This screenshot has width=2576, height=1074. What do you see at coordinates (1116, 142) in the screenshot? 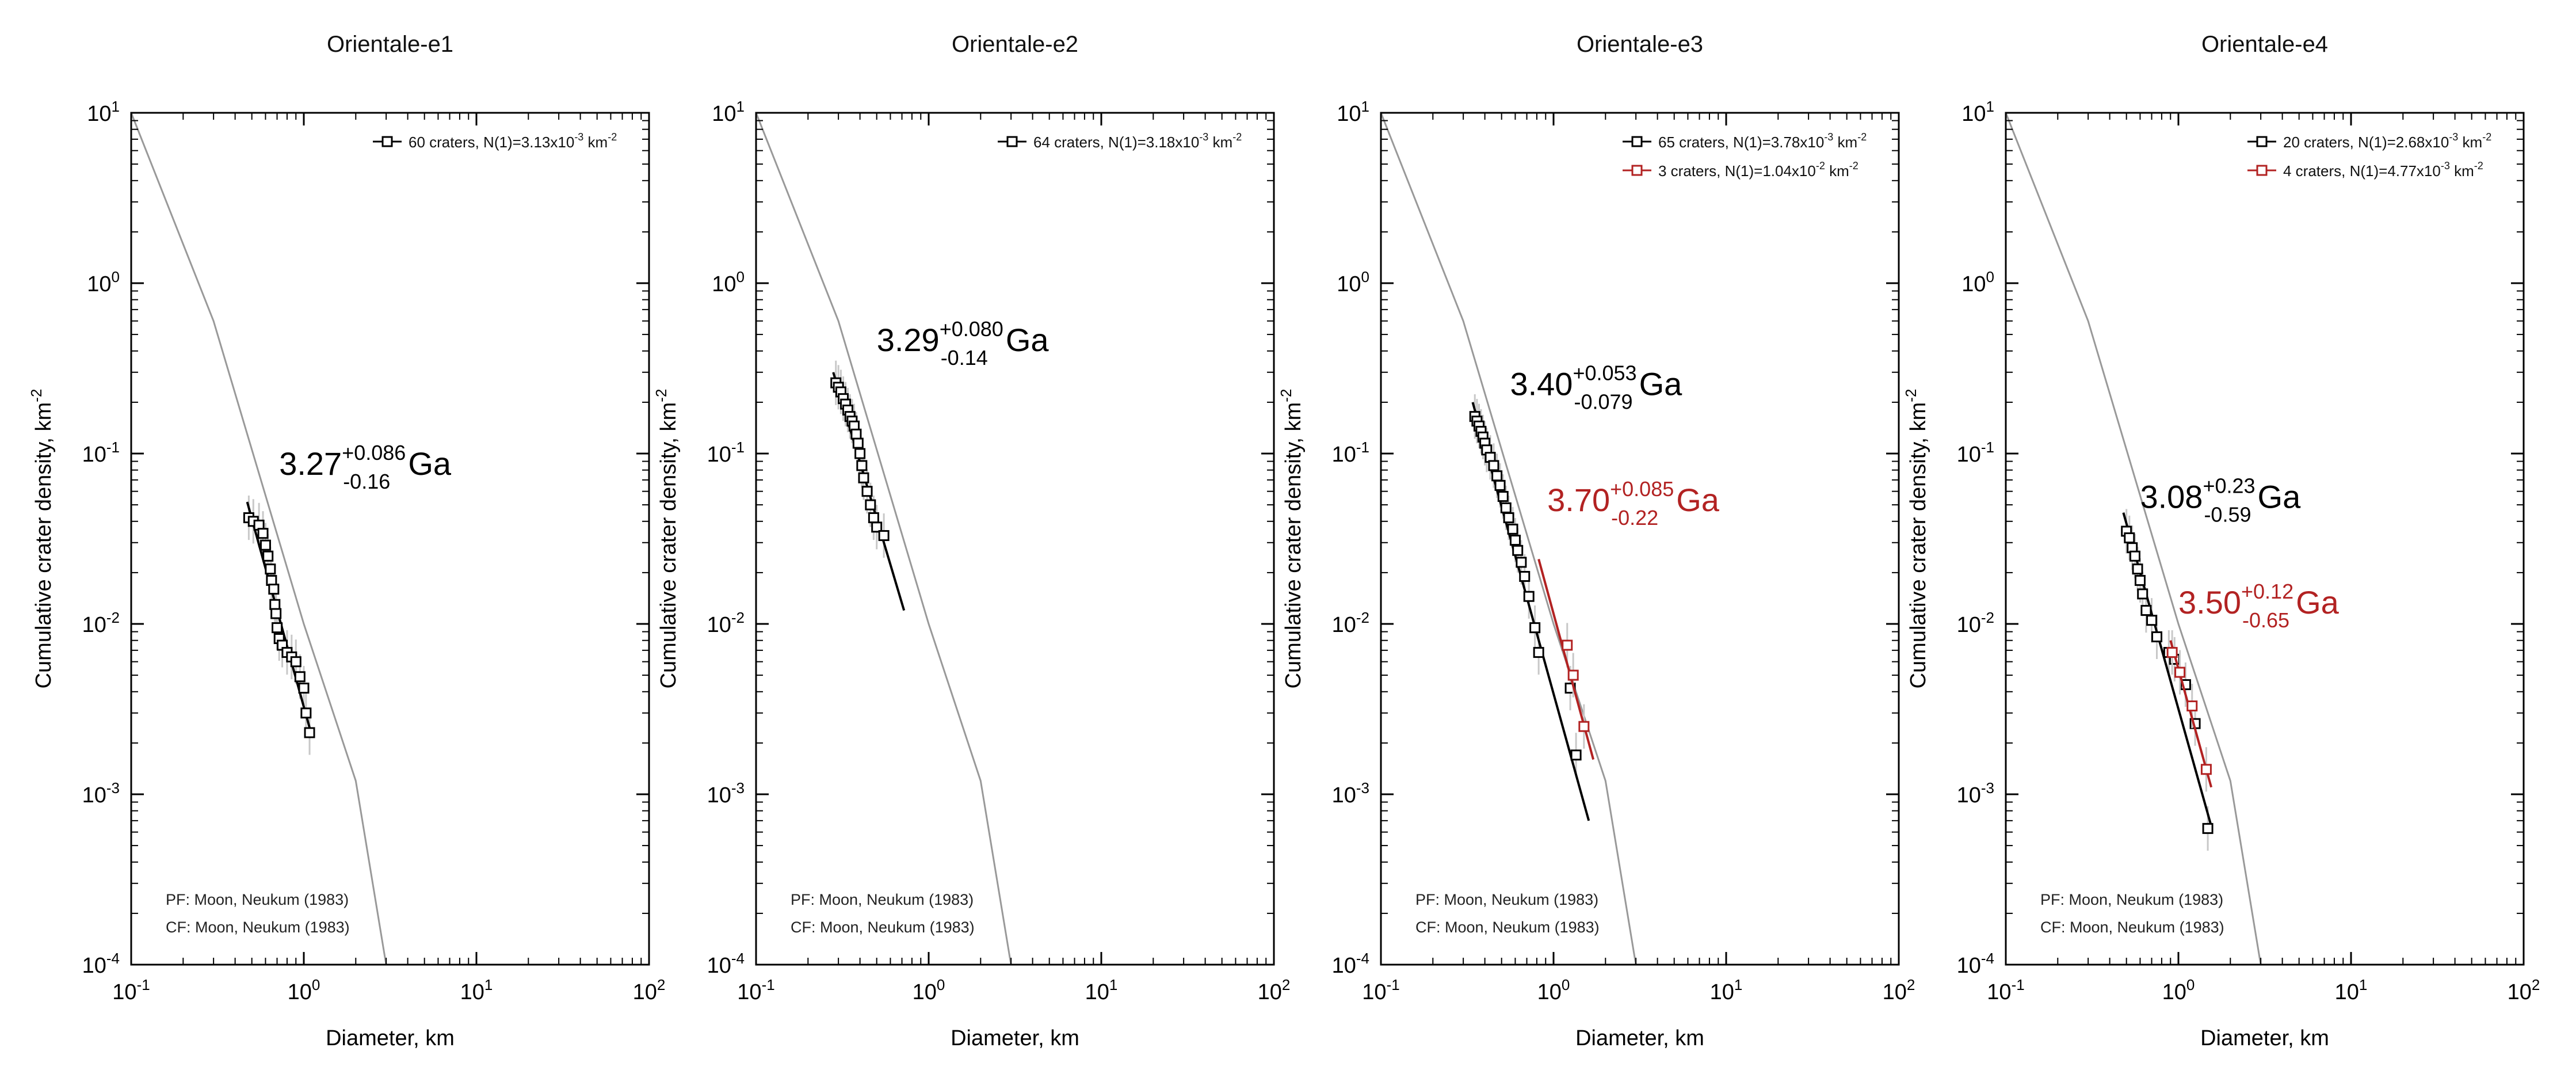
I see `legend-text: 64 craters, N(1)=3.18x10` at bounding box center [1116, 142].